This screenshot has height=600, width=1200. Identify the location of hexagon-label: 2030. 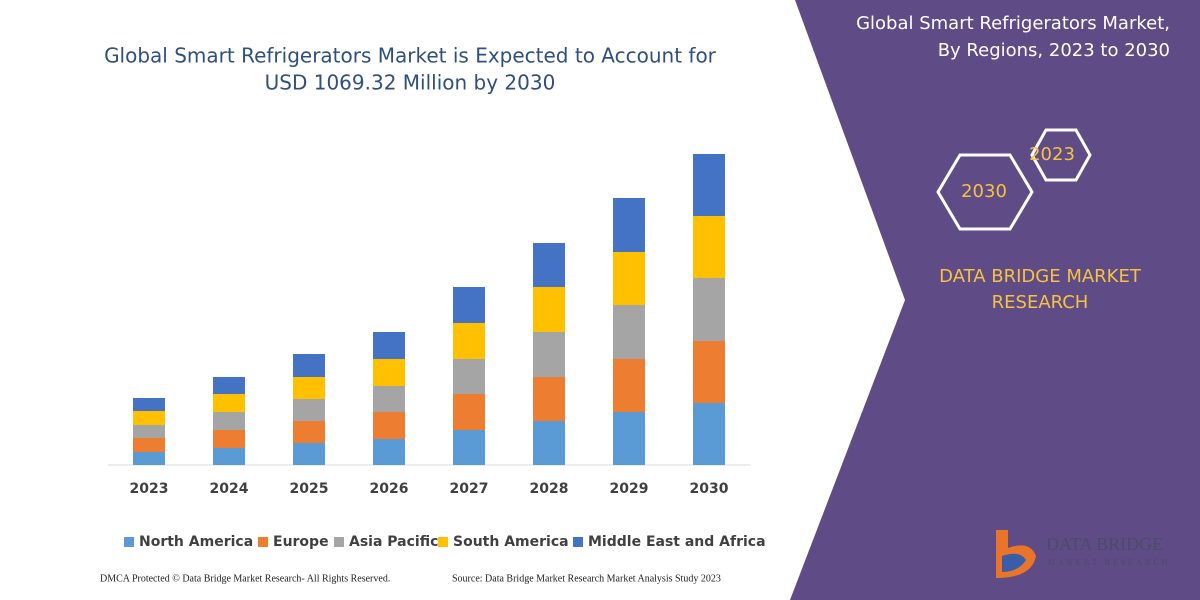
(984, 191).